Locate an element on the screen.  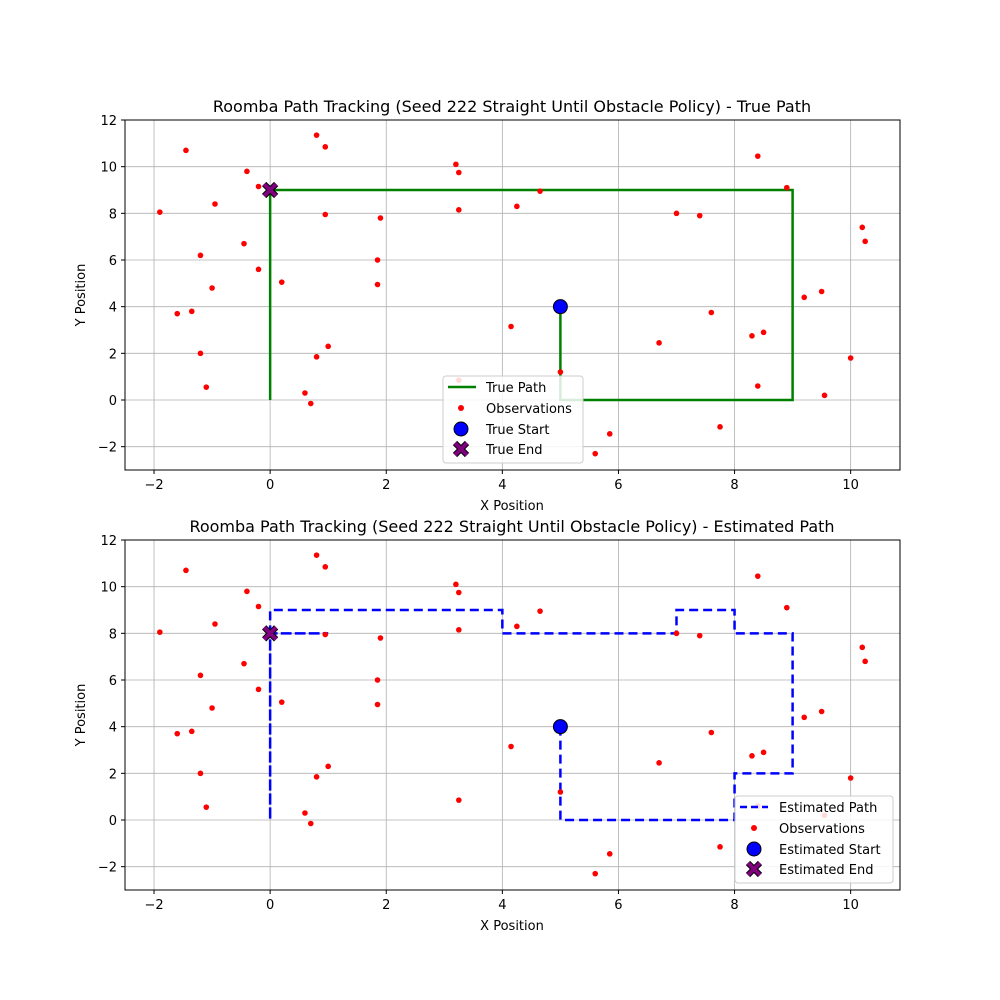
y-tick-label: −2 is located at coordinates (107, 868).